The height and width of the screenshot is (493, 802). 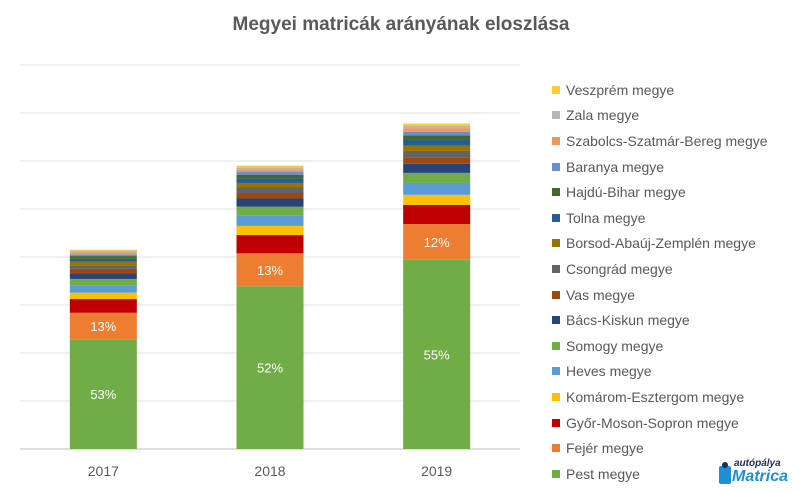 I want to click on x-tick-label: 2018, so click(x=269, y=471).